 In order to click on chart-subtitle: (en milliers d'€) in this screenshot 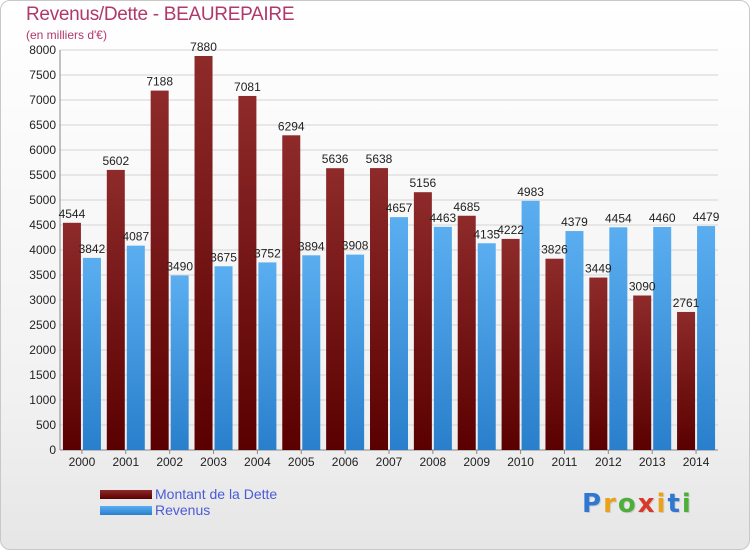, I will do `click(66, 35)`.